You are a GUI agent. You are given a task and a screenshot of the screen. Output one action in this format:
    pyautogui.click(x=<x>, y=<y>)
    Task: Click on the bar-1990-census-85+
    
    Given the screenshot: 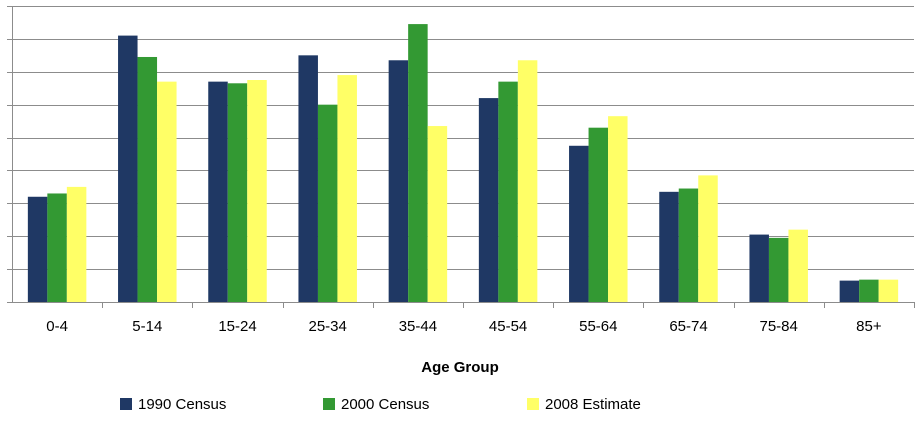 What is the action you would take?
    pyautogui.click(x=850, y=291)
    